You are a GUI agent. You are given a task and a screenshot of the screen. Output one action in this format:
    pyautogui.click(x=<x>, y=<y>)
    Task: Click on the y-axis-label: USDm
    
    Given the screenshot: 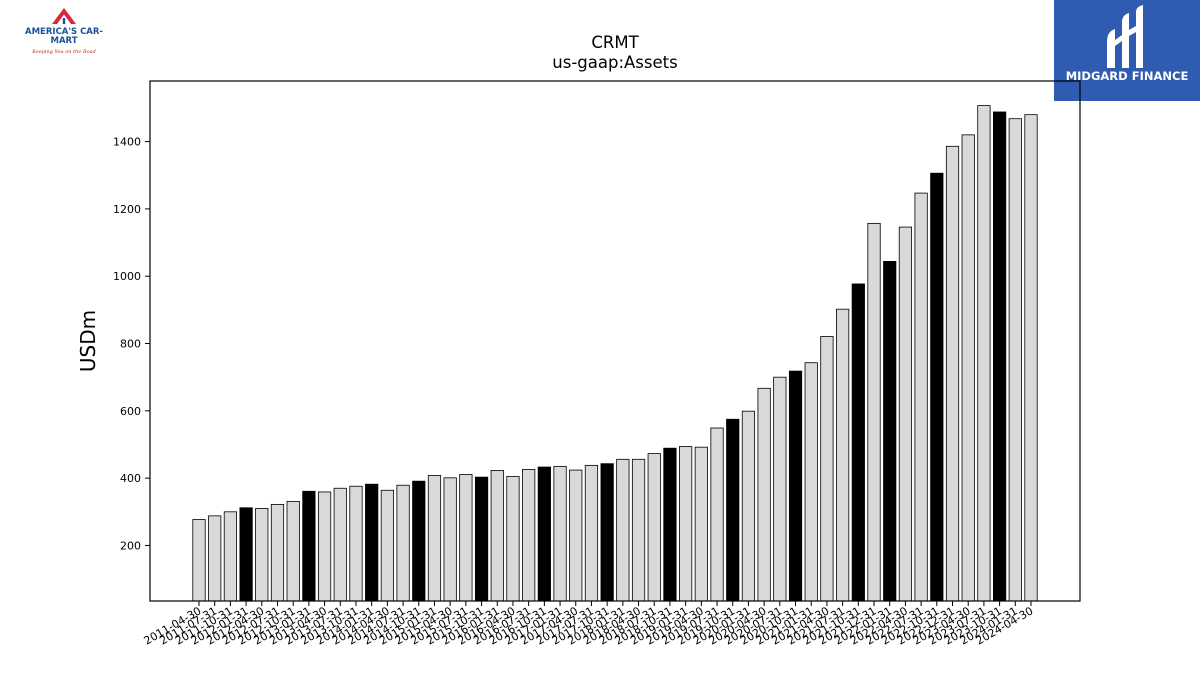 What is the action you would take?
    pyautogui.click(x=88, y=341)
    